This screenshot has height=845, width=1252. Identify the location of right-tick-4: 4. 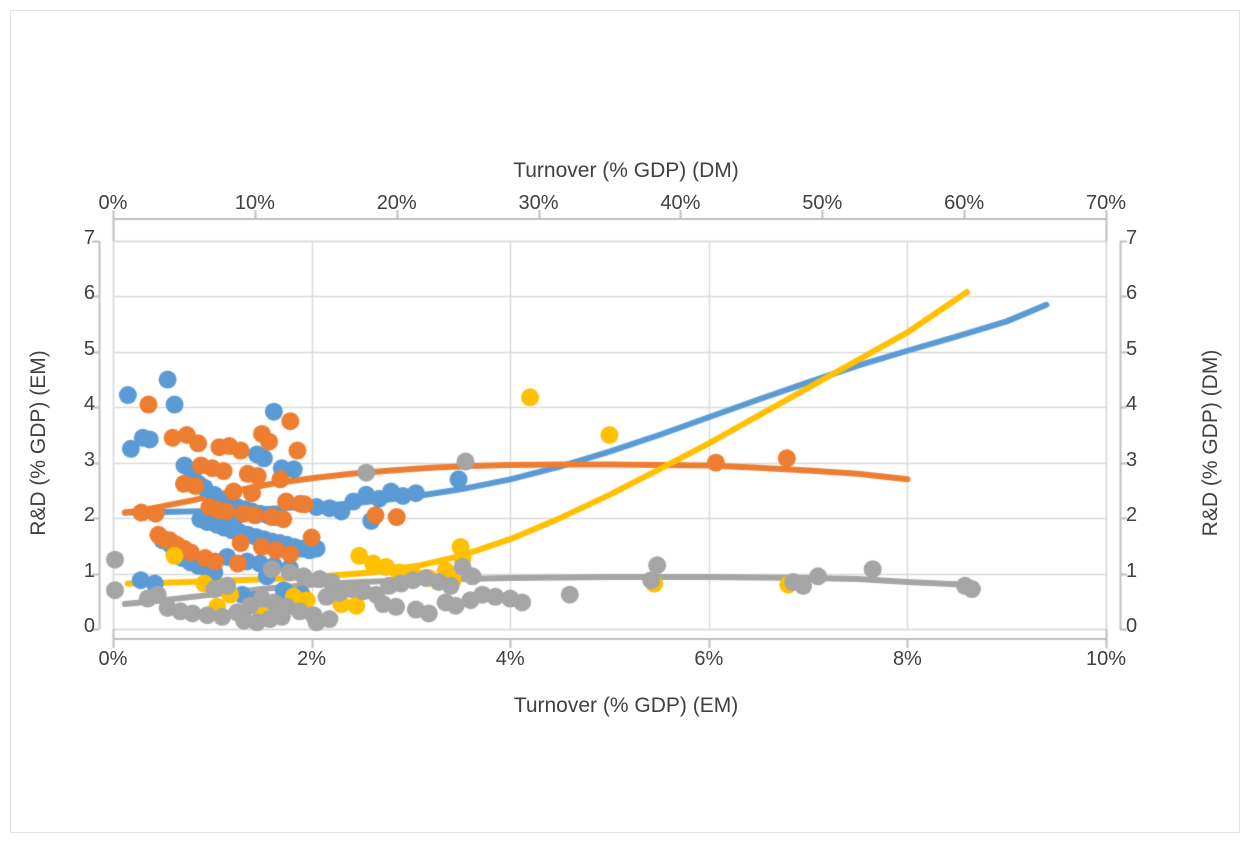
(1132, 404).